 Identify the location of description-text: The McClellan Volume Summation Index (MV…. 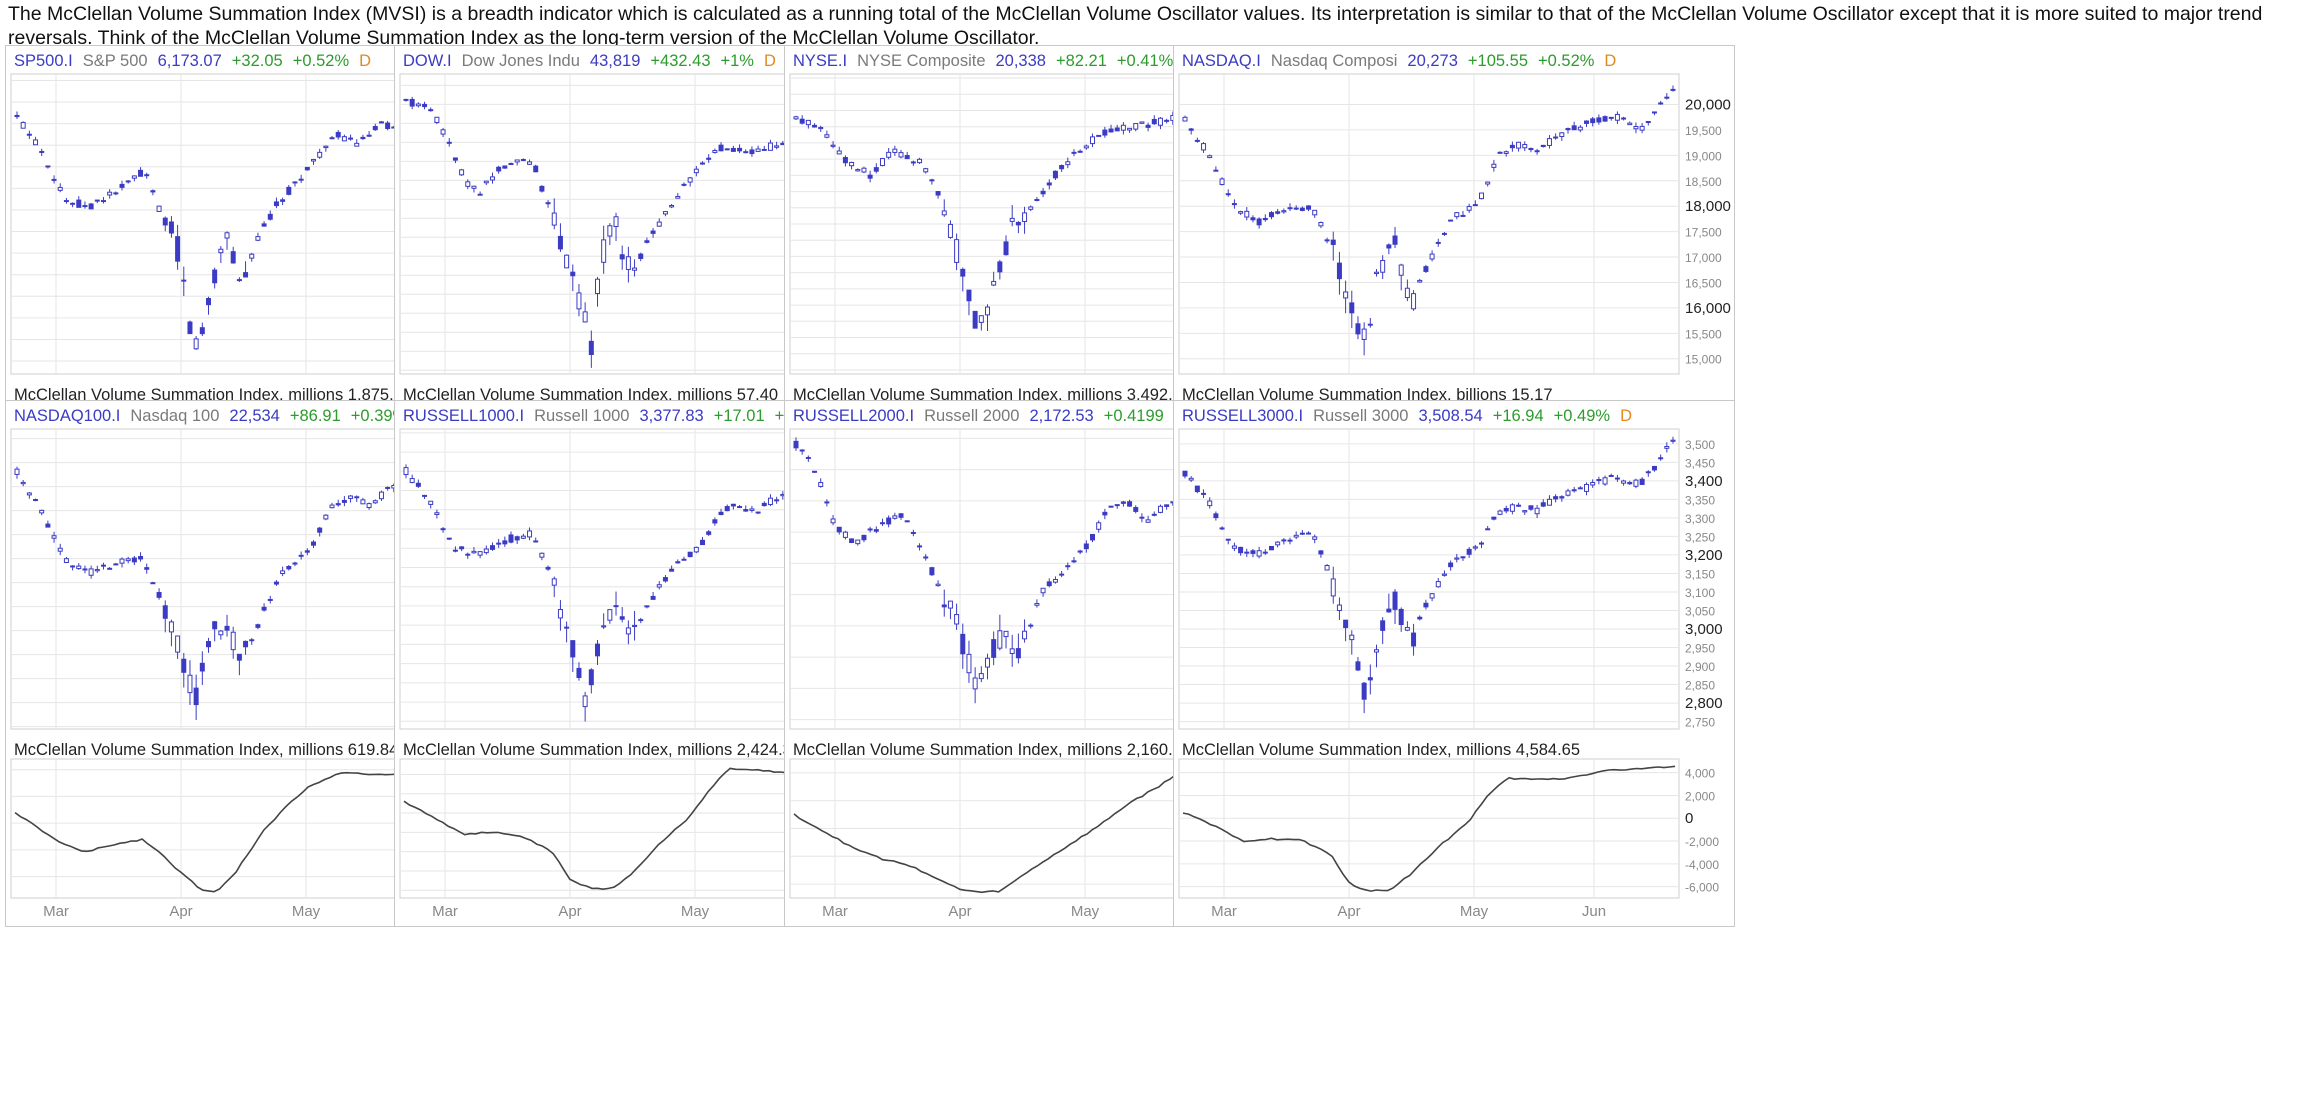
(1135, 26).